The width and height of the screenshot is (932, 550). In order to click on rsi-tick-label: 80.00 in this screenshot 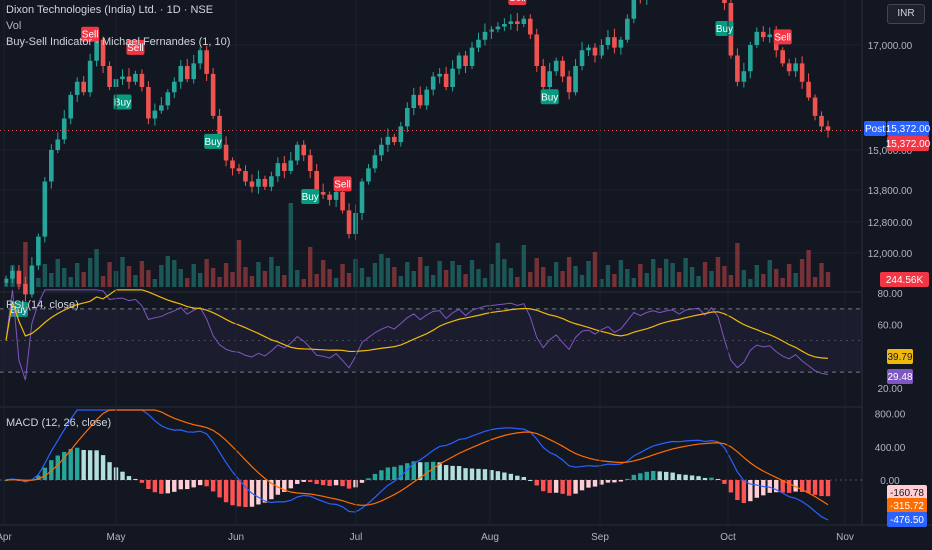, I will do `click(889, 294)`.